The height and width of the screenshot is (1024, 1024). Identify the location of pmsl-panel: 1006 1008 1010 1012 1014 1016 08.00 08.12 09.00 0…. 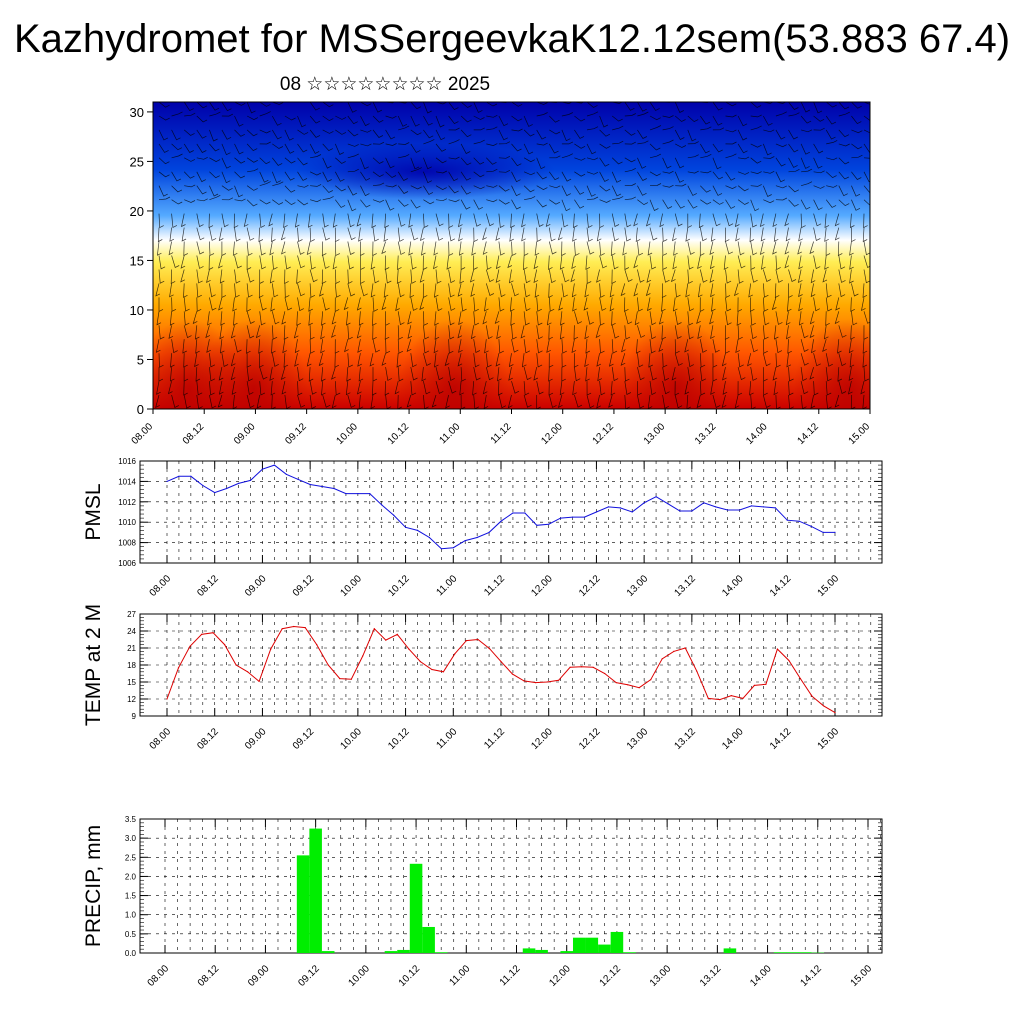
(482, 528).